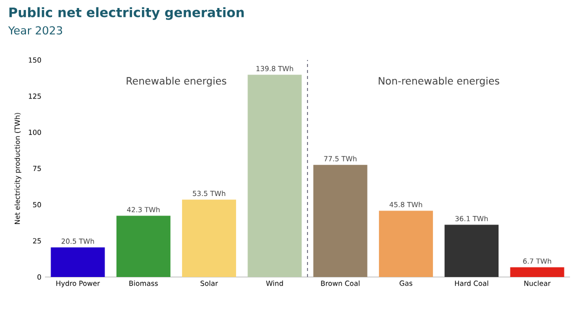 The height and width of the screenshot is (325, 580). Describe the element at coordinates (176, 81) in the screenshot. I see `annotation: Renewable energies` at that location.